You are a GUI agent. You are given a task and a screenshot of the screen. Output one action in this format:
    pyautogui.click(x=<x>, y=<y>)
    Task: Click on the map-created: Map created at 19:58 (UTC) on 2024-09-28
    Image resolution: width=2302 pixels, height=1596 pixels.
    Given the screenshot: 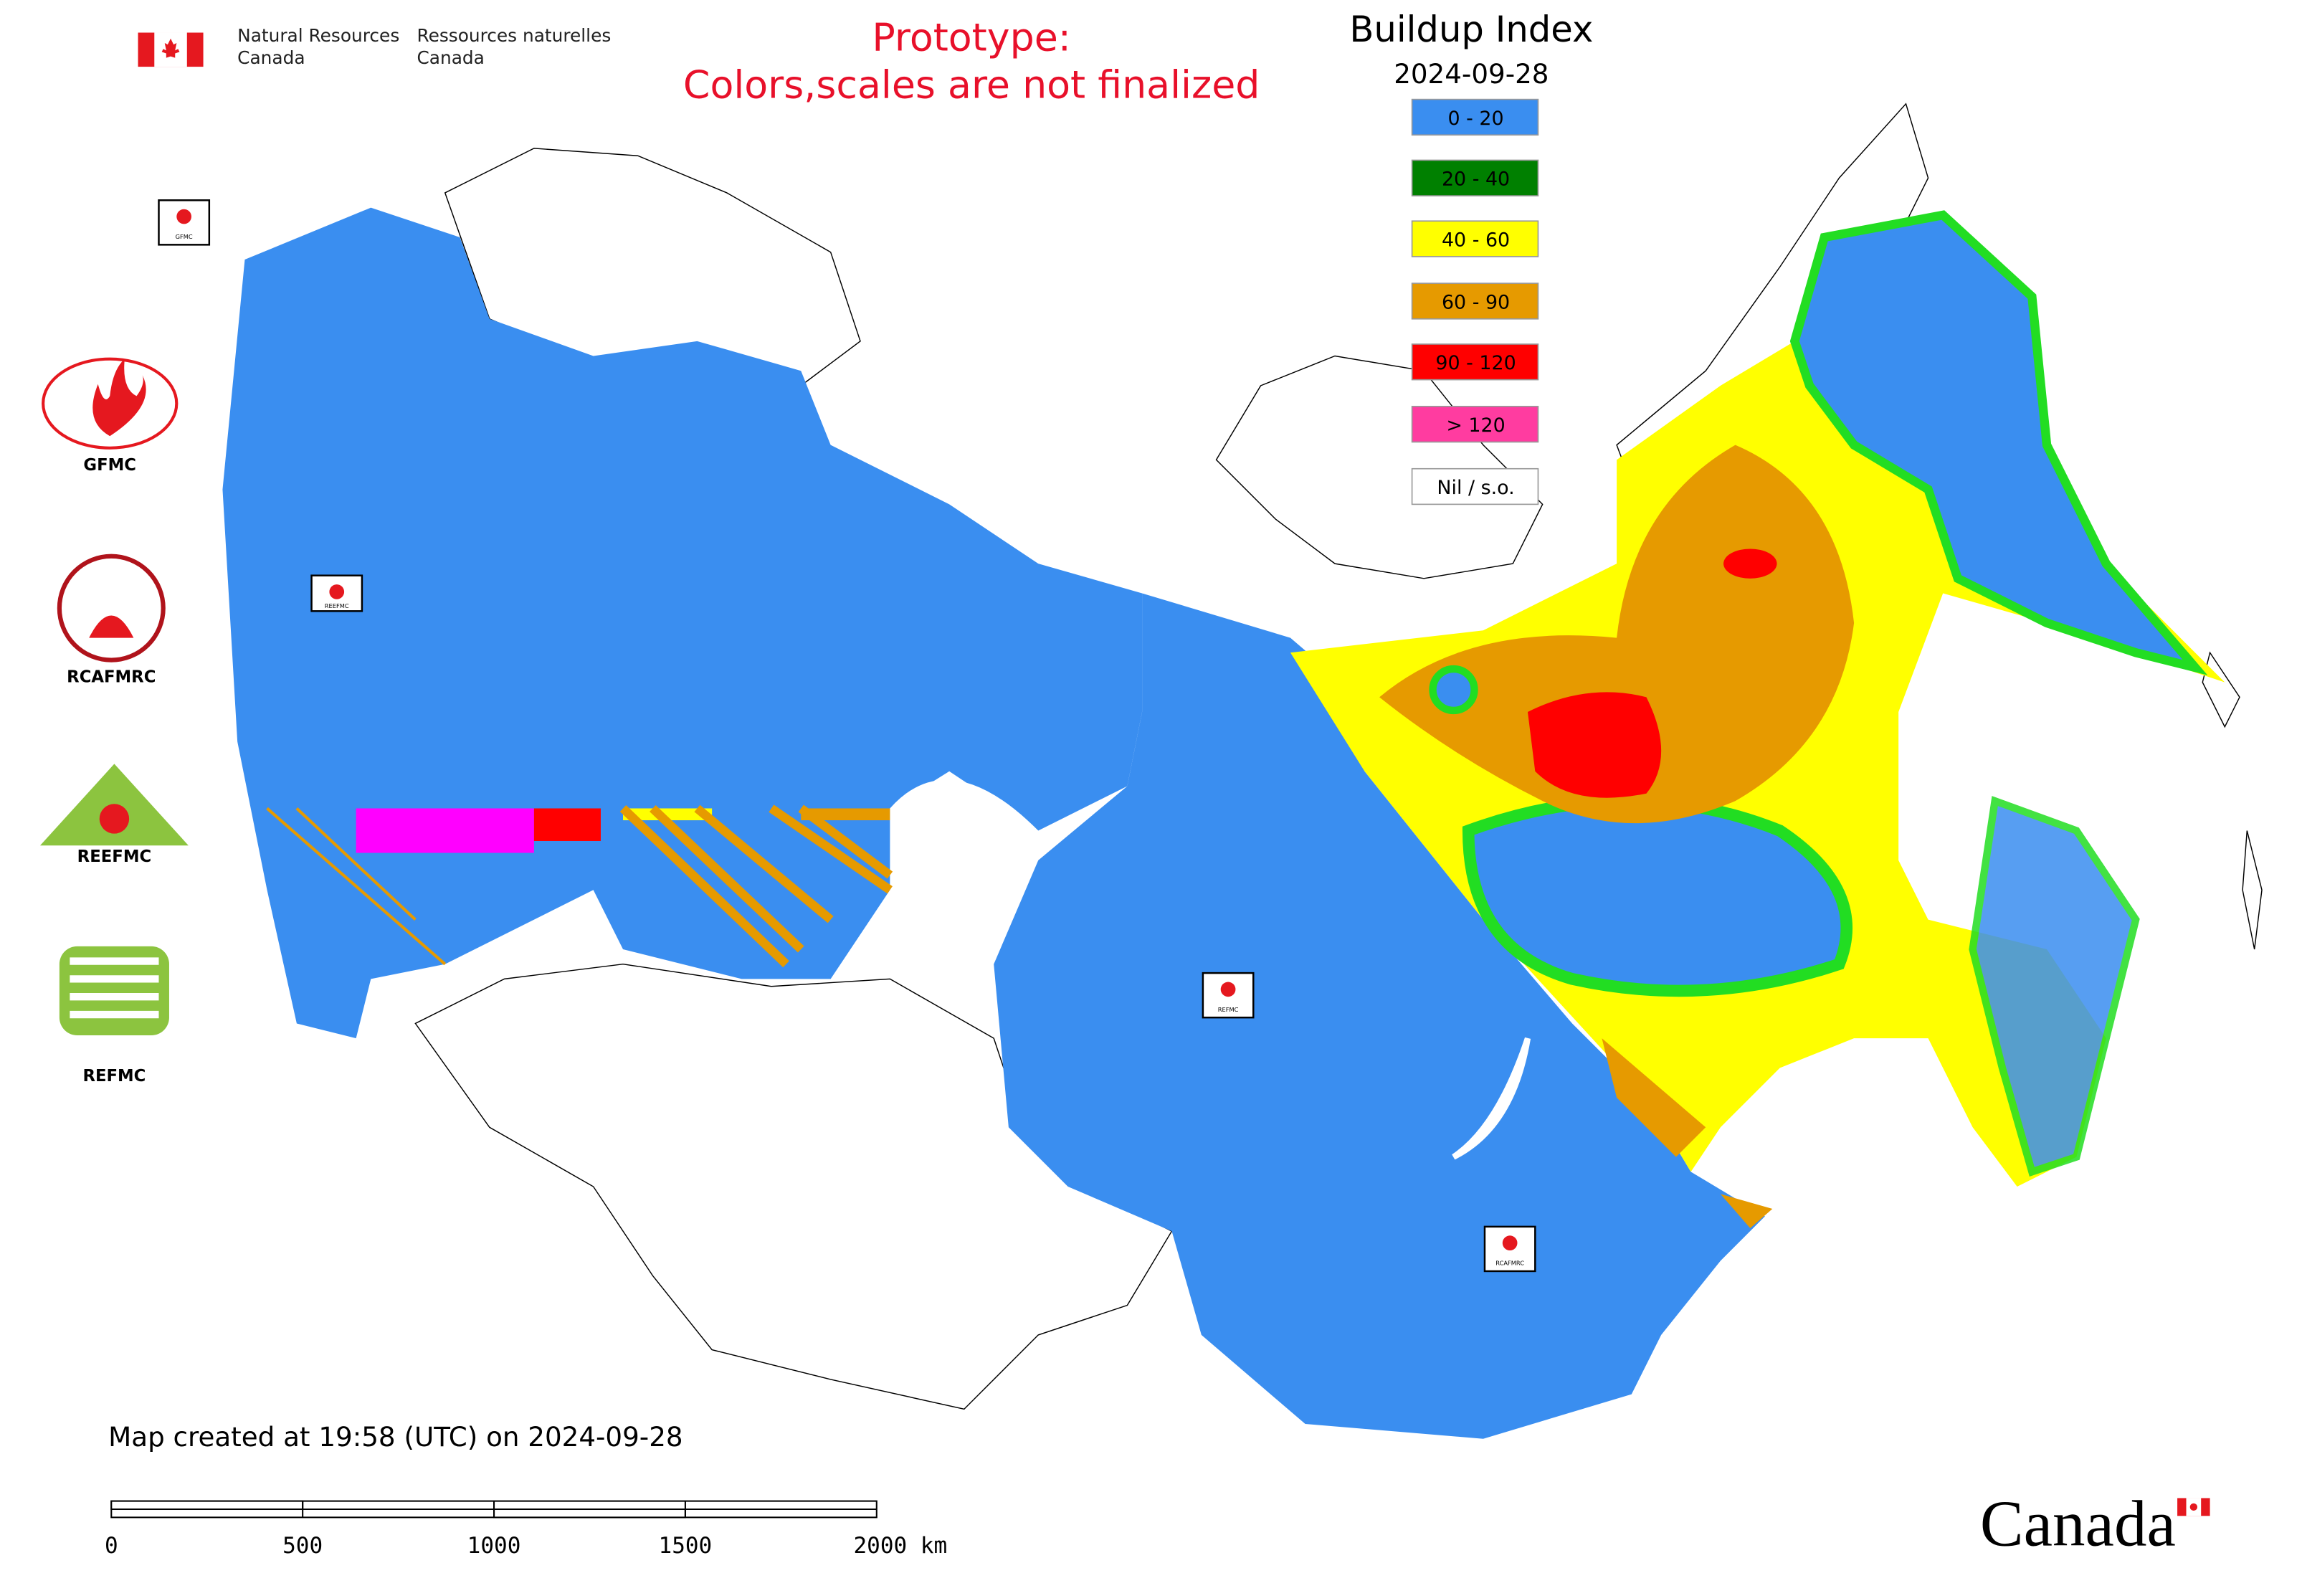 What is the action you would take?
    pyautogui.click(x=395, y=1437)
    